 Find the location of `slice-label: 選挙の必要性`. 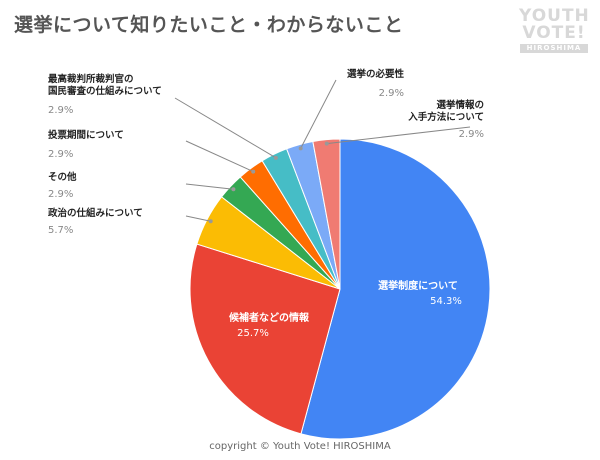

slice-label: 選挙の必要性 is located at coordinates (376, 74).